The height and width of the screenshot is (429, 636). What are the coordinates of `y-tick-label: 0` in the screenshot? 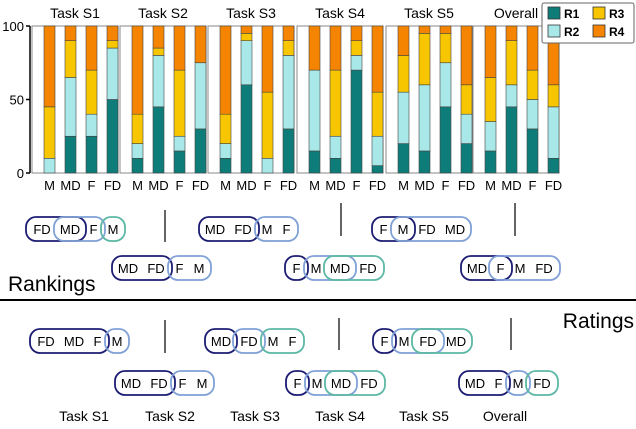 It's located at (20, 173).